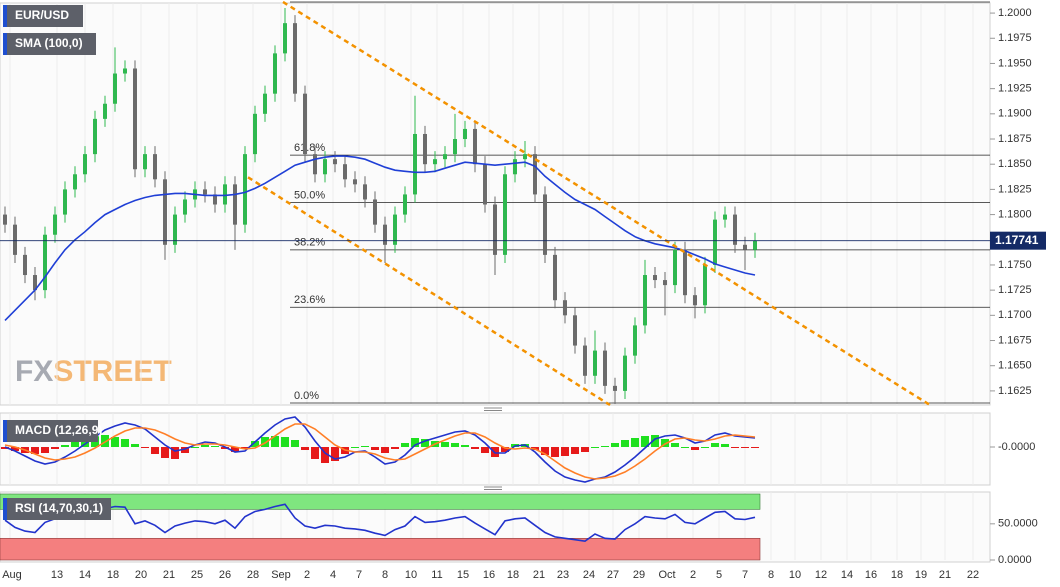 This screenshot has width=1060, height=587. Describe the element at coordinates (1015, 114) in the screenshot. I see `y-tick-label: 1.1900` at that location.